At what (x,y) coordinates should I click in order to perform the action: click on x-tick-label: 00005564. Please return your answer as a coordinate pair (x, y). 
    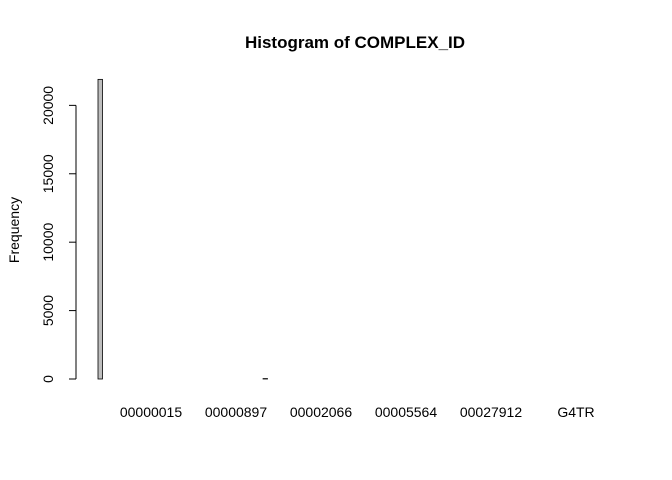
    Looking at the image, I should click on (406, 412).